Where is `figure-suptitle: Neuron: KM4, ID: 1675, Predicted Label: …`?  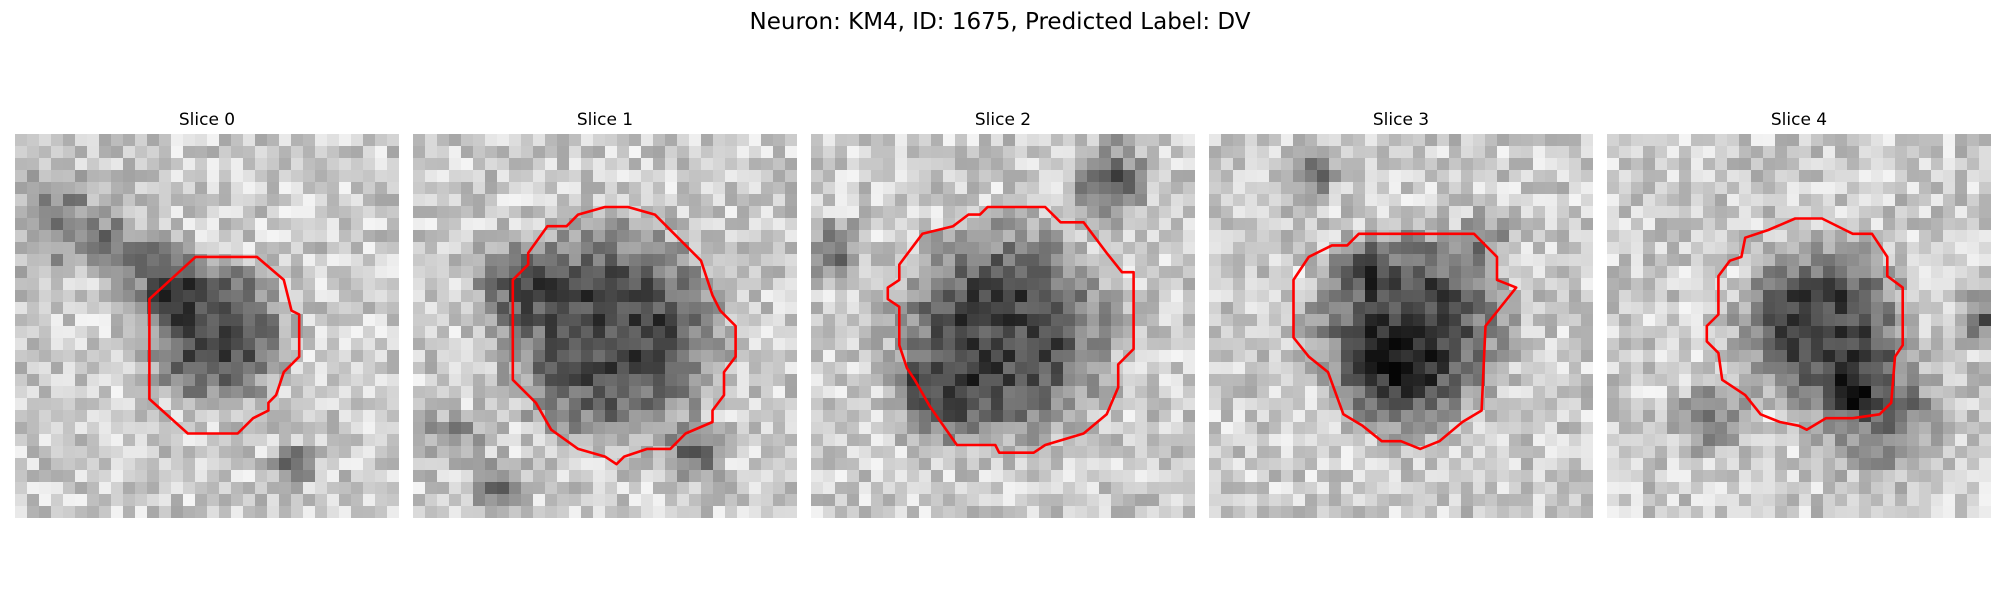 figure-suptitle: Neuron: KM4, ID: 1675, Predicted Label: … is located at coordinates (1000, 22).